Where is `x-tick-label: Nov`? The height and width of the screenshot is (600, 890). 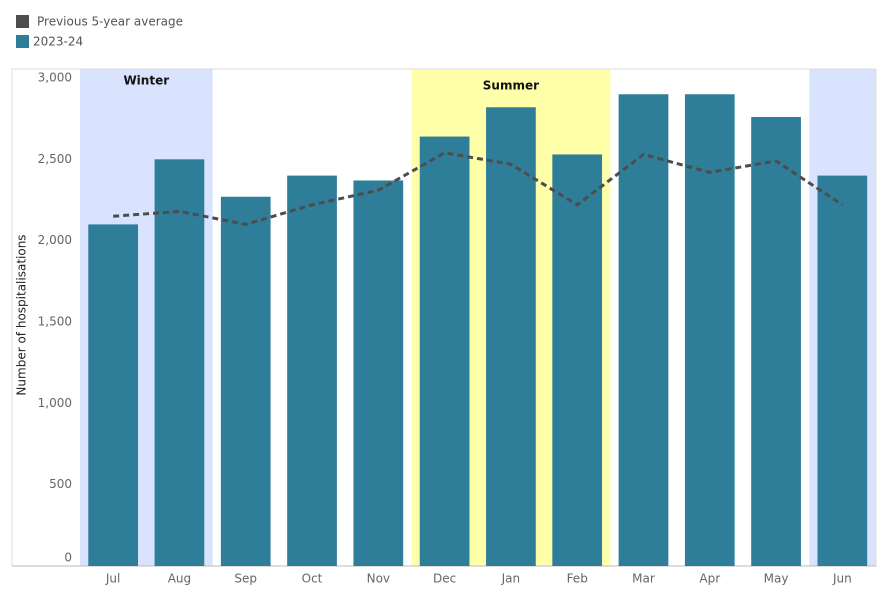 x-tick-label: Nov is located at coordinates (378, 579).